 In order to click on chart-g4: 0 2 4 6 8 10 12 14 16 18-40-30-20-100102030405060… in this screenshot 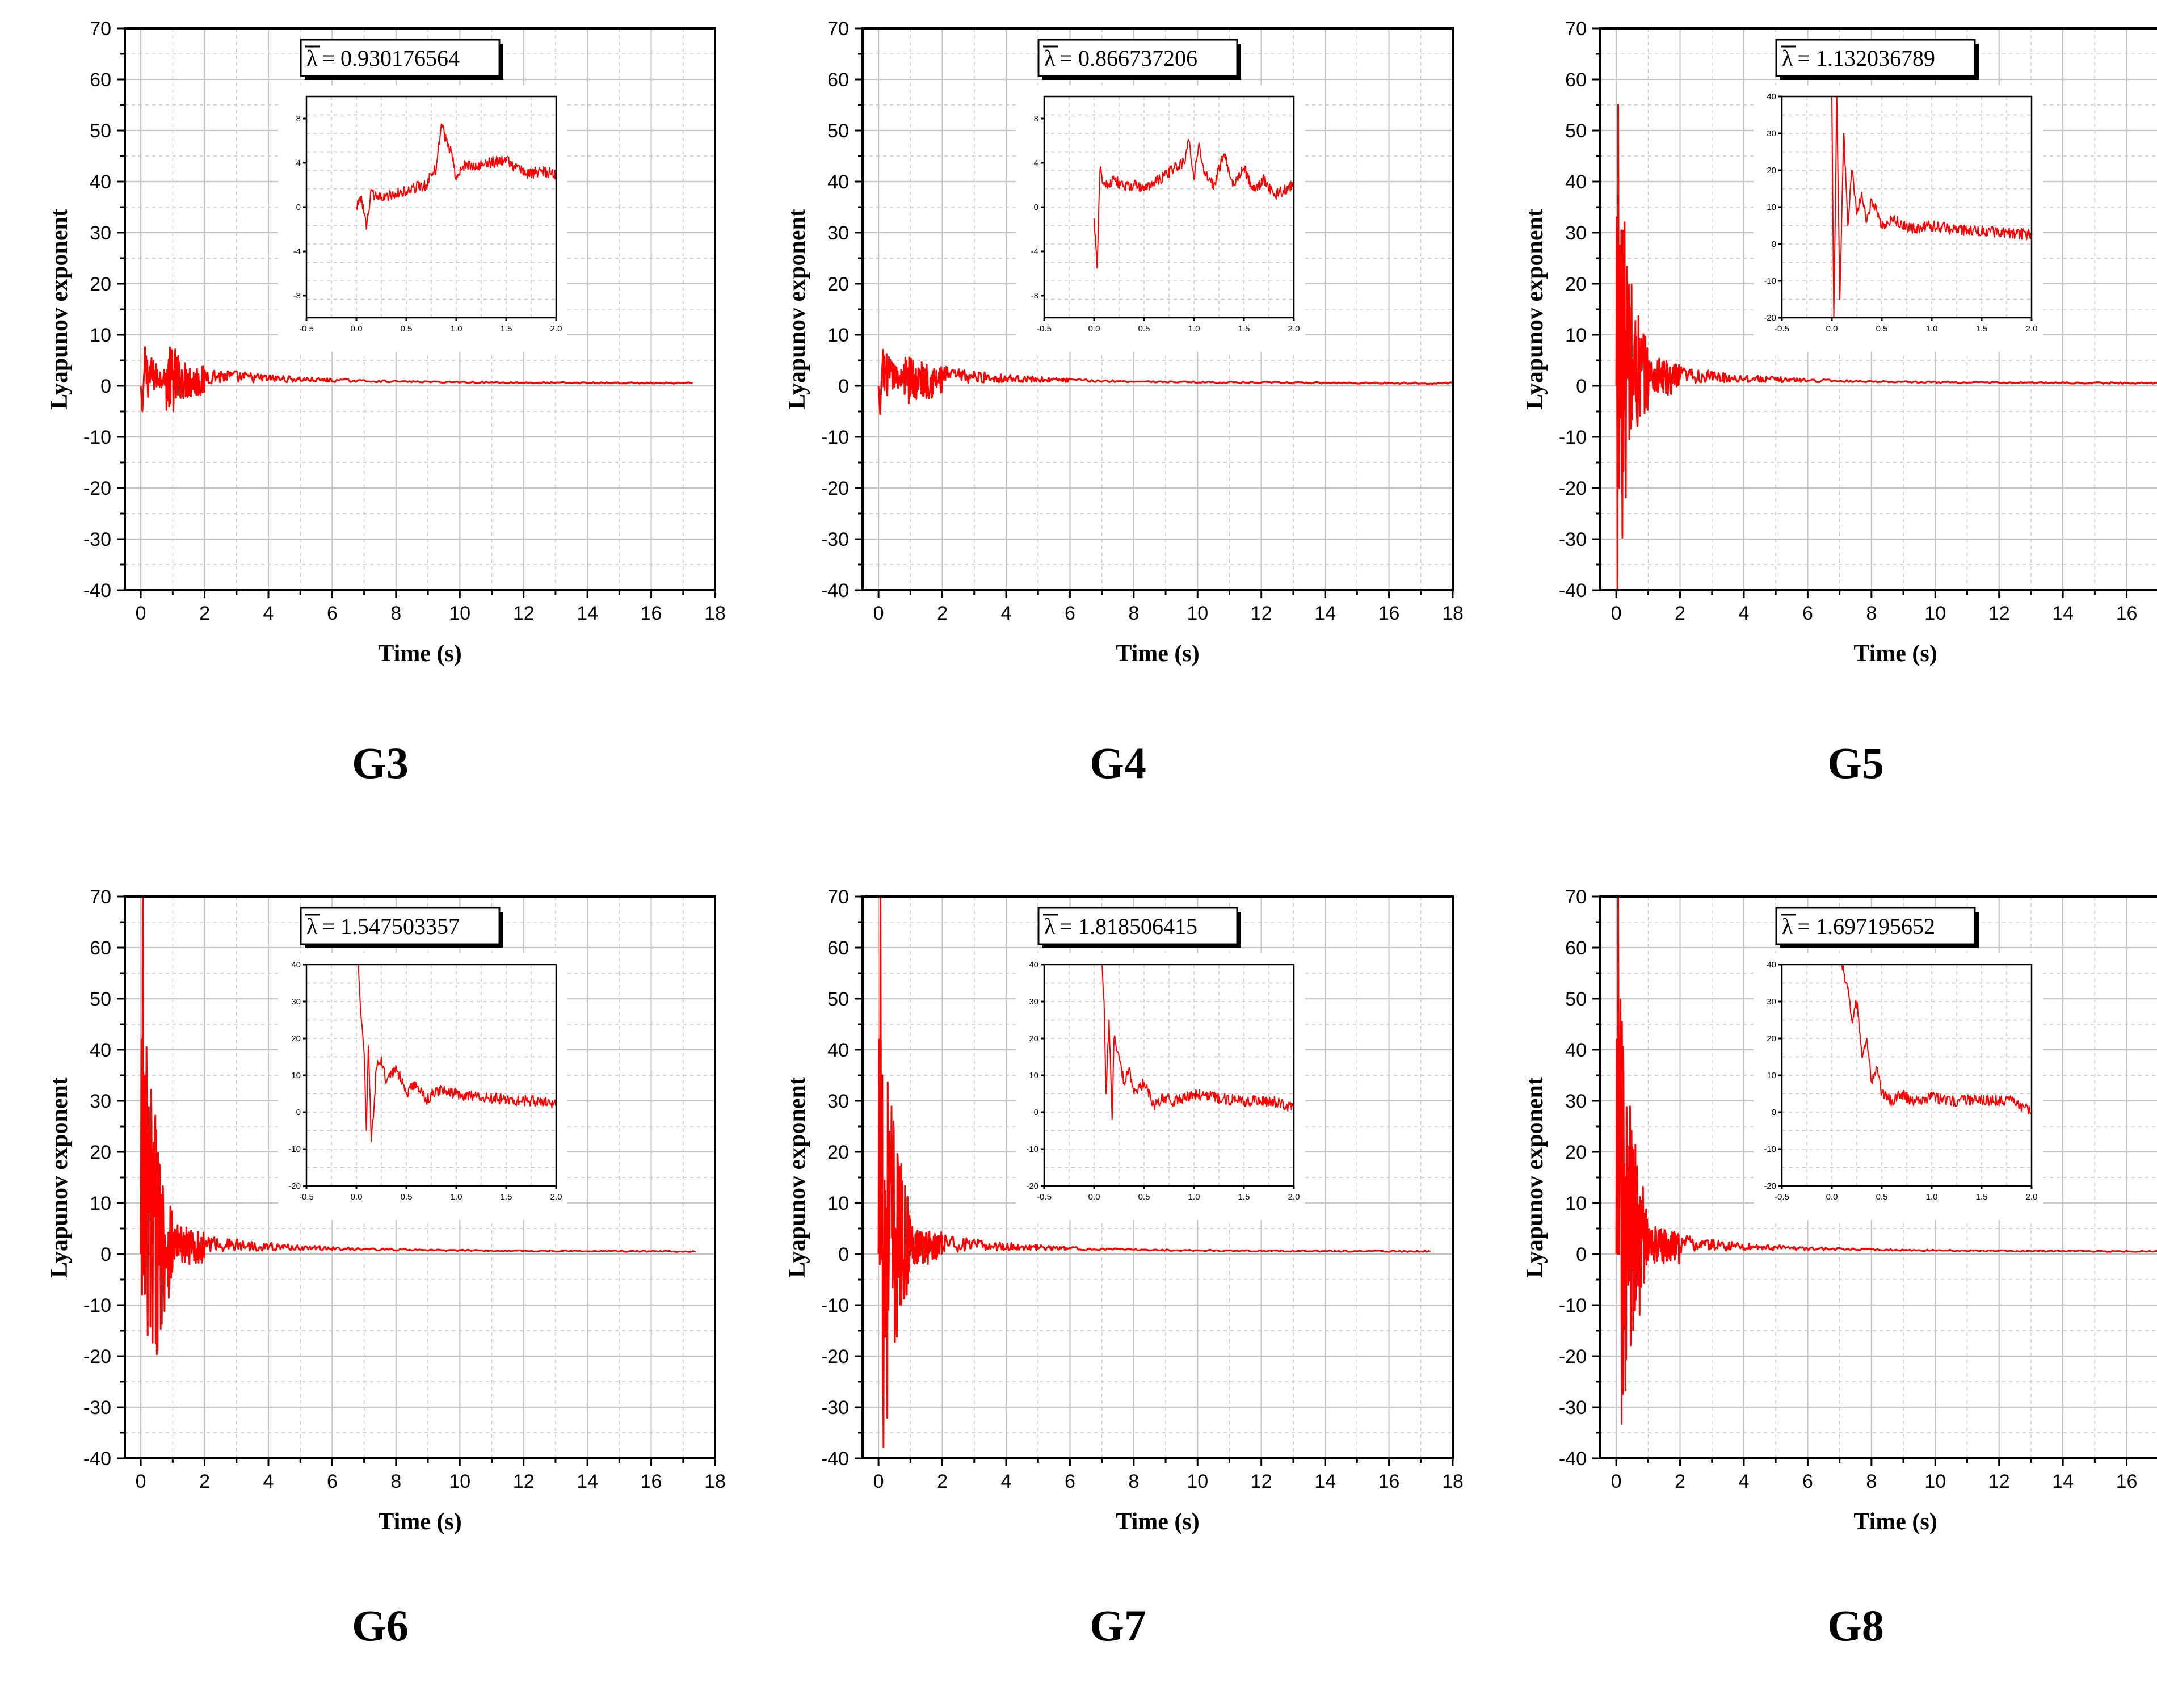, I will do `click(1124, 342)`.